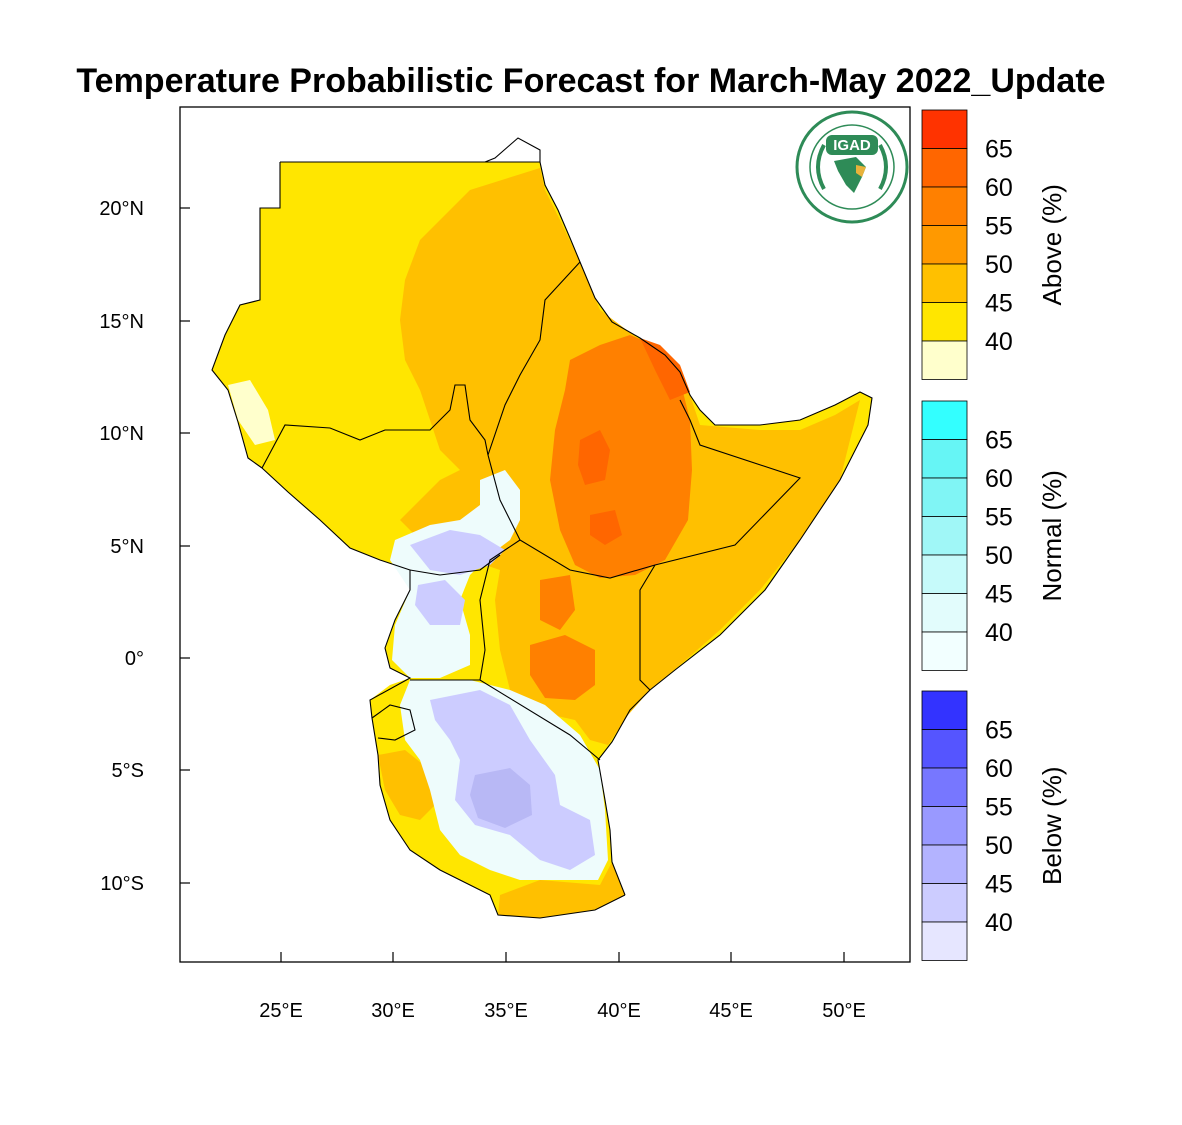 The width and height of the screenshot is (1182, 1125). What do you see at coordinates (1052, 535) in the screenshot?
I see `colorbar-title: Normal (%)` at bounding box center [1052, 535].